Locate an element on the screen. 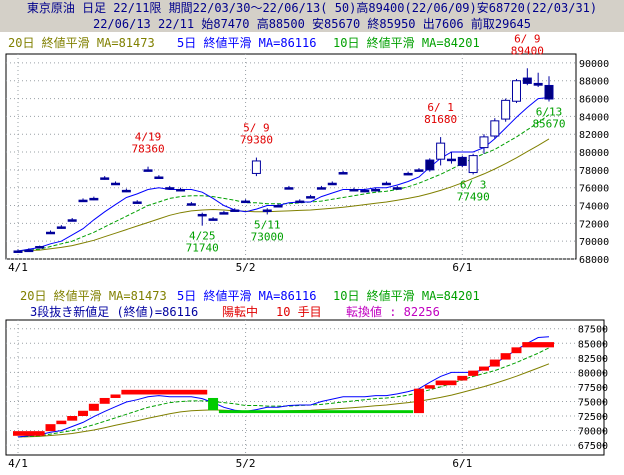 The width and height of the screenshot is (624, 475). lower-y-tick-label: 85000 is located at coordinates (593, 344).